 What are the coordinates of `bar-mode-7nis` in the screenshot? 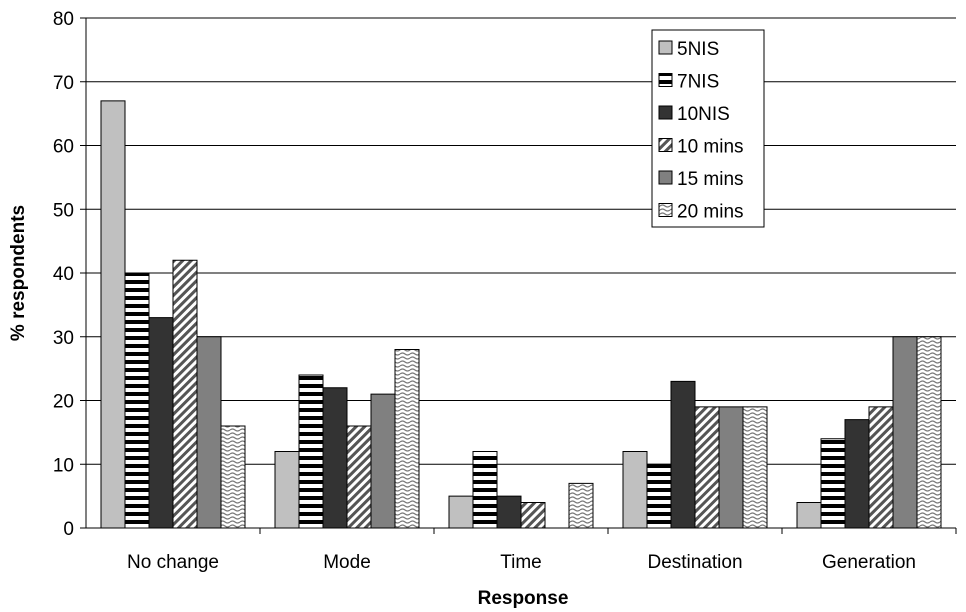 It's located at (311, 451).